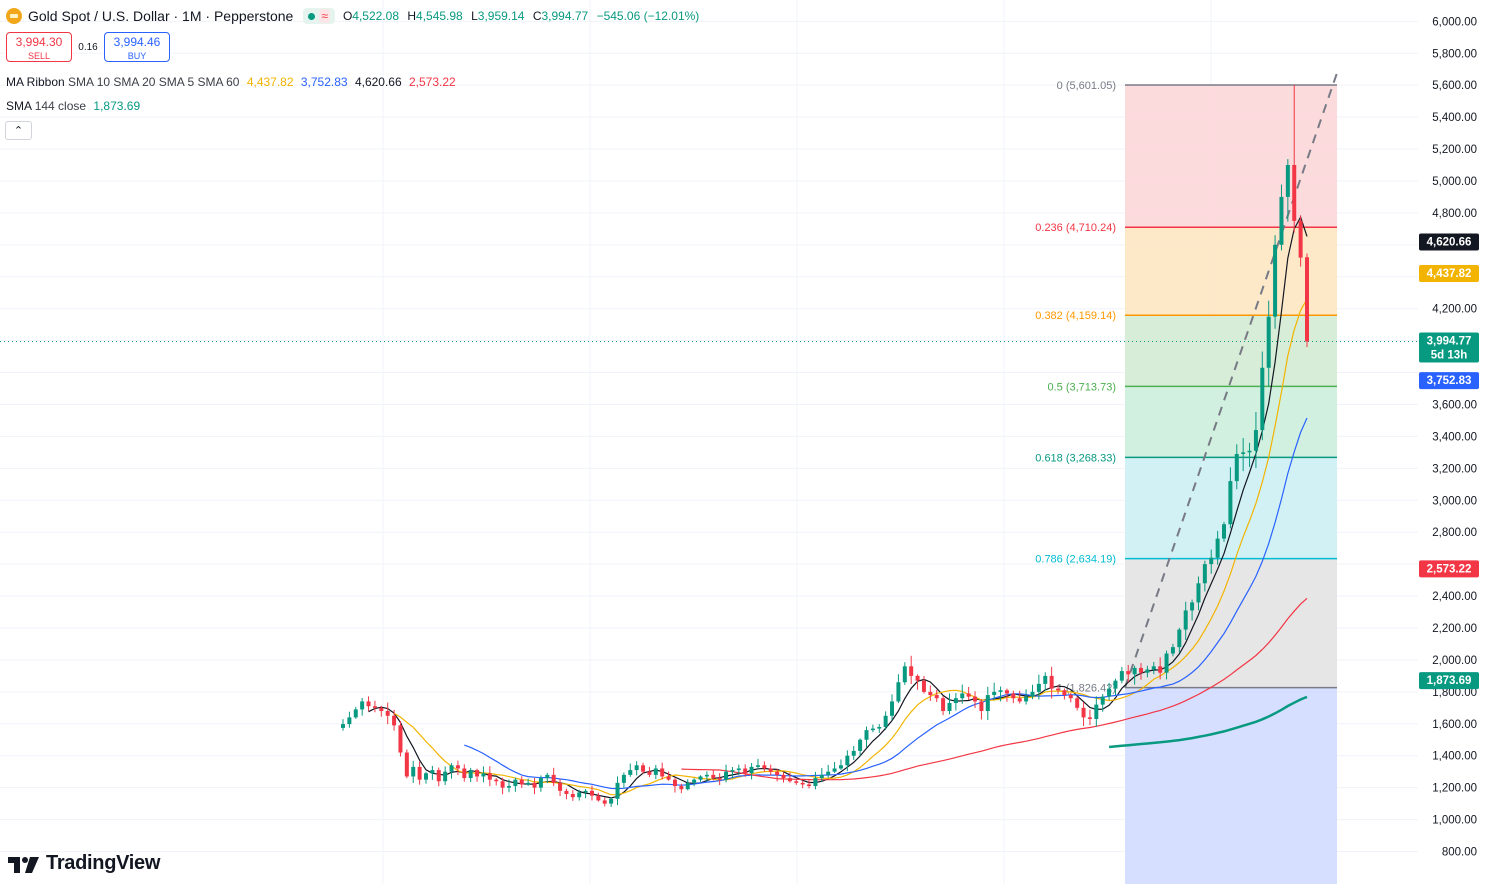  What do you see at coordinates (1454, 725) in the screenshot?
I see `price-axis-tick: 1,600.00` at bounding box center [1454, 725].